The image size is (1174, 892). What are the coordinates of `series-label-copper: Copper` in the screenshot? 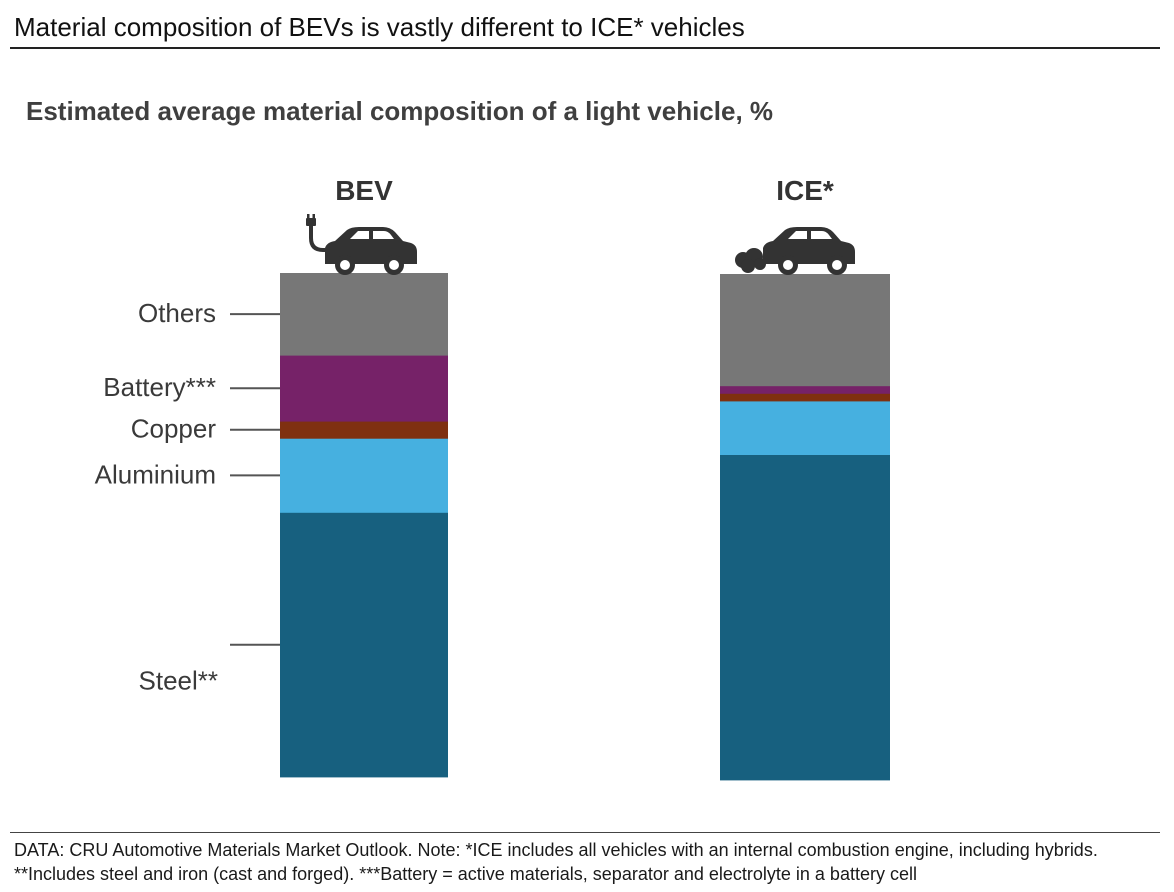 It's located at (174, 429).